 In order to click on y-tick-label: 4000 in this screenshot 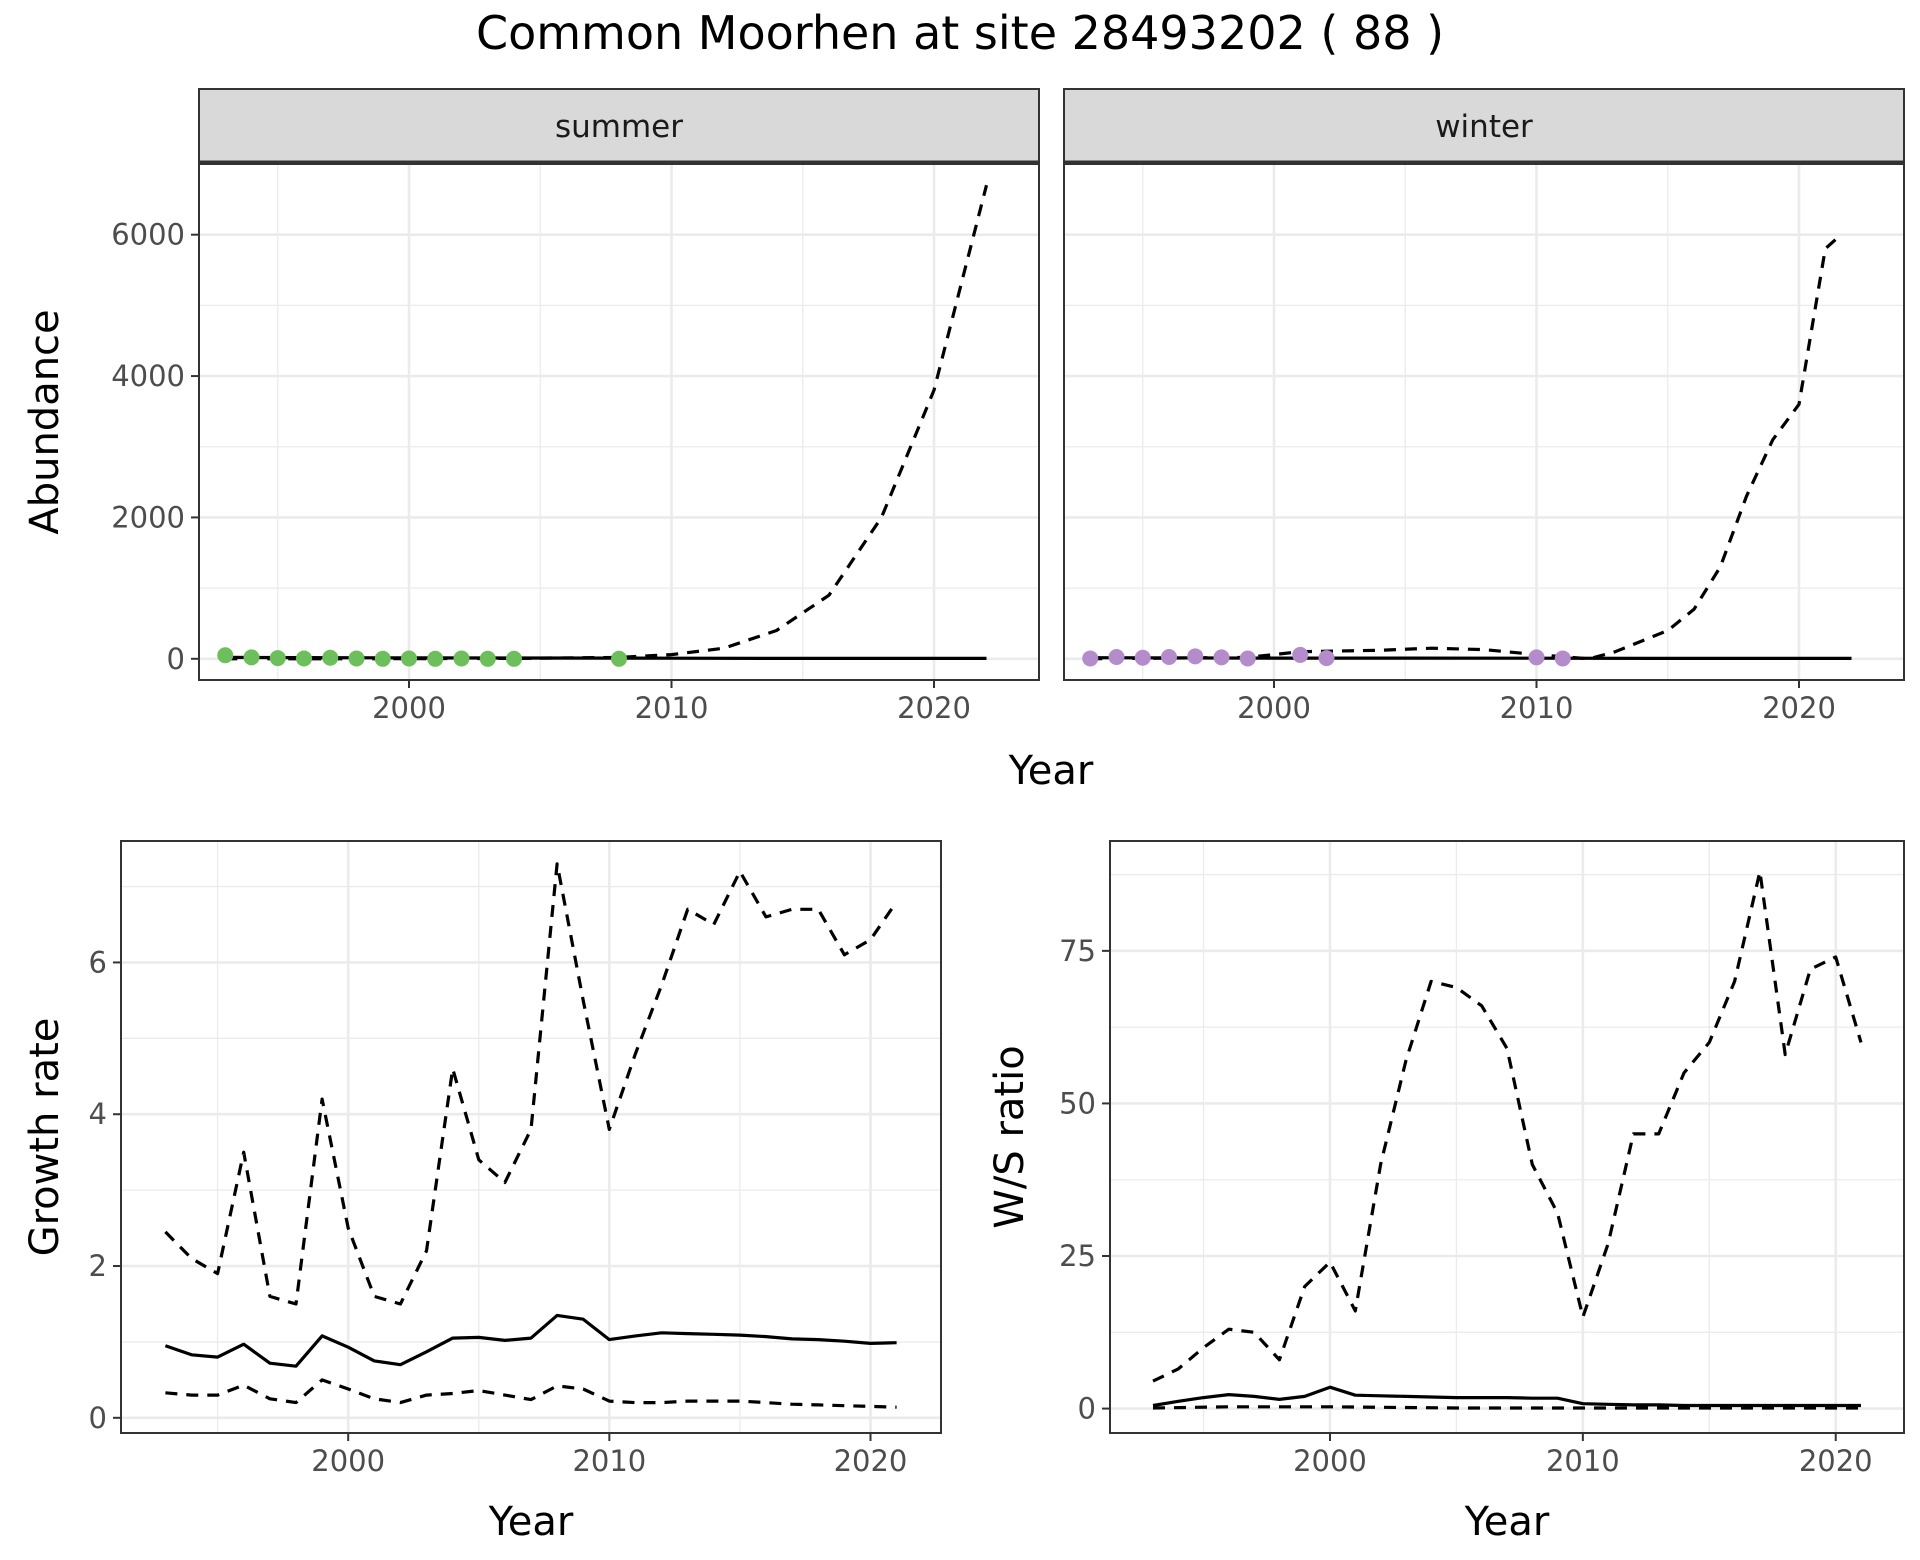, I will do `click(148, 376)`.